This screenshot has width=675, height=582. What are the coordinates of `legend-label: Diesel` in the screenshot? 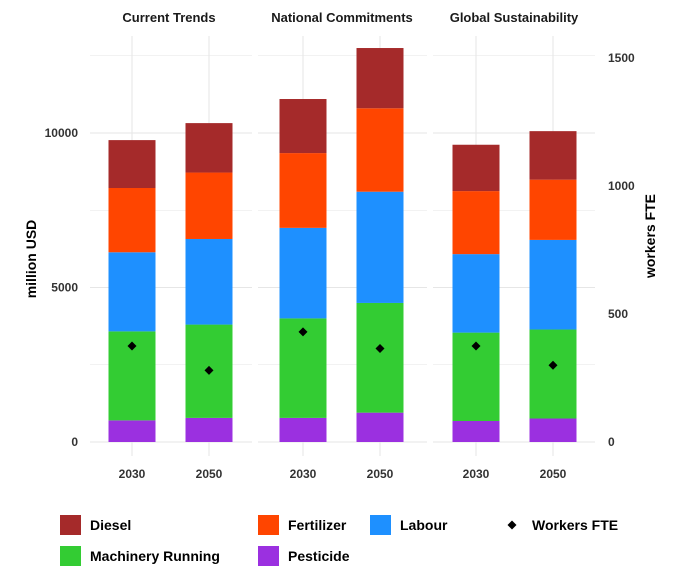 It's located at (110, 525).